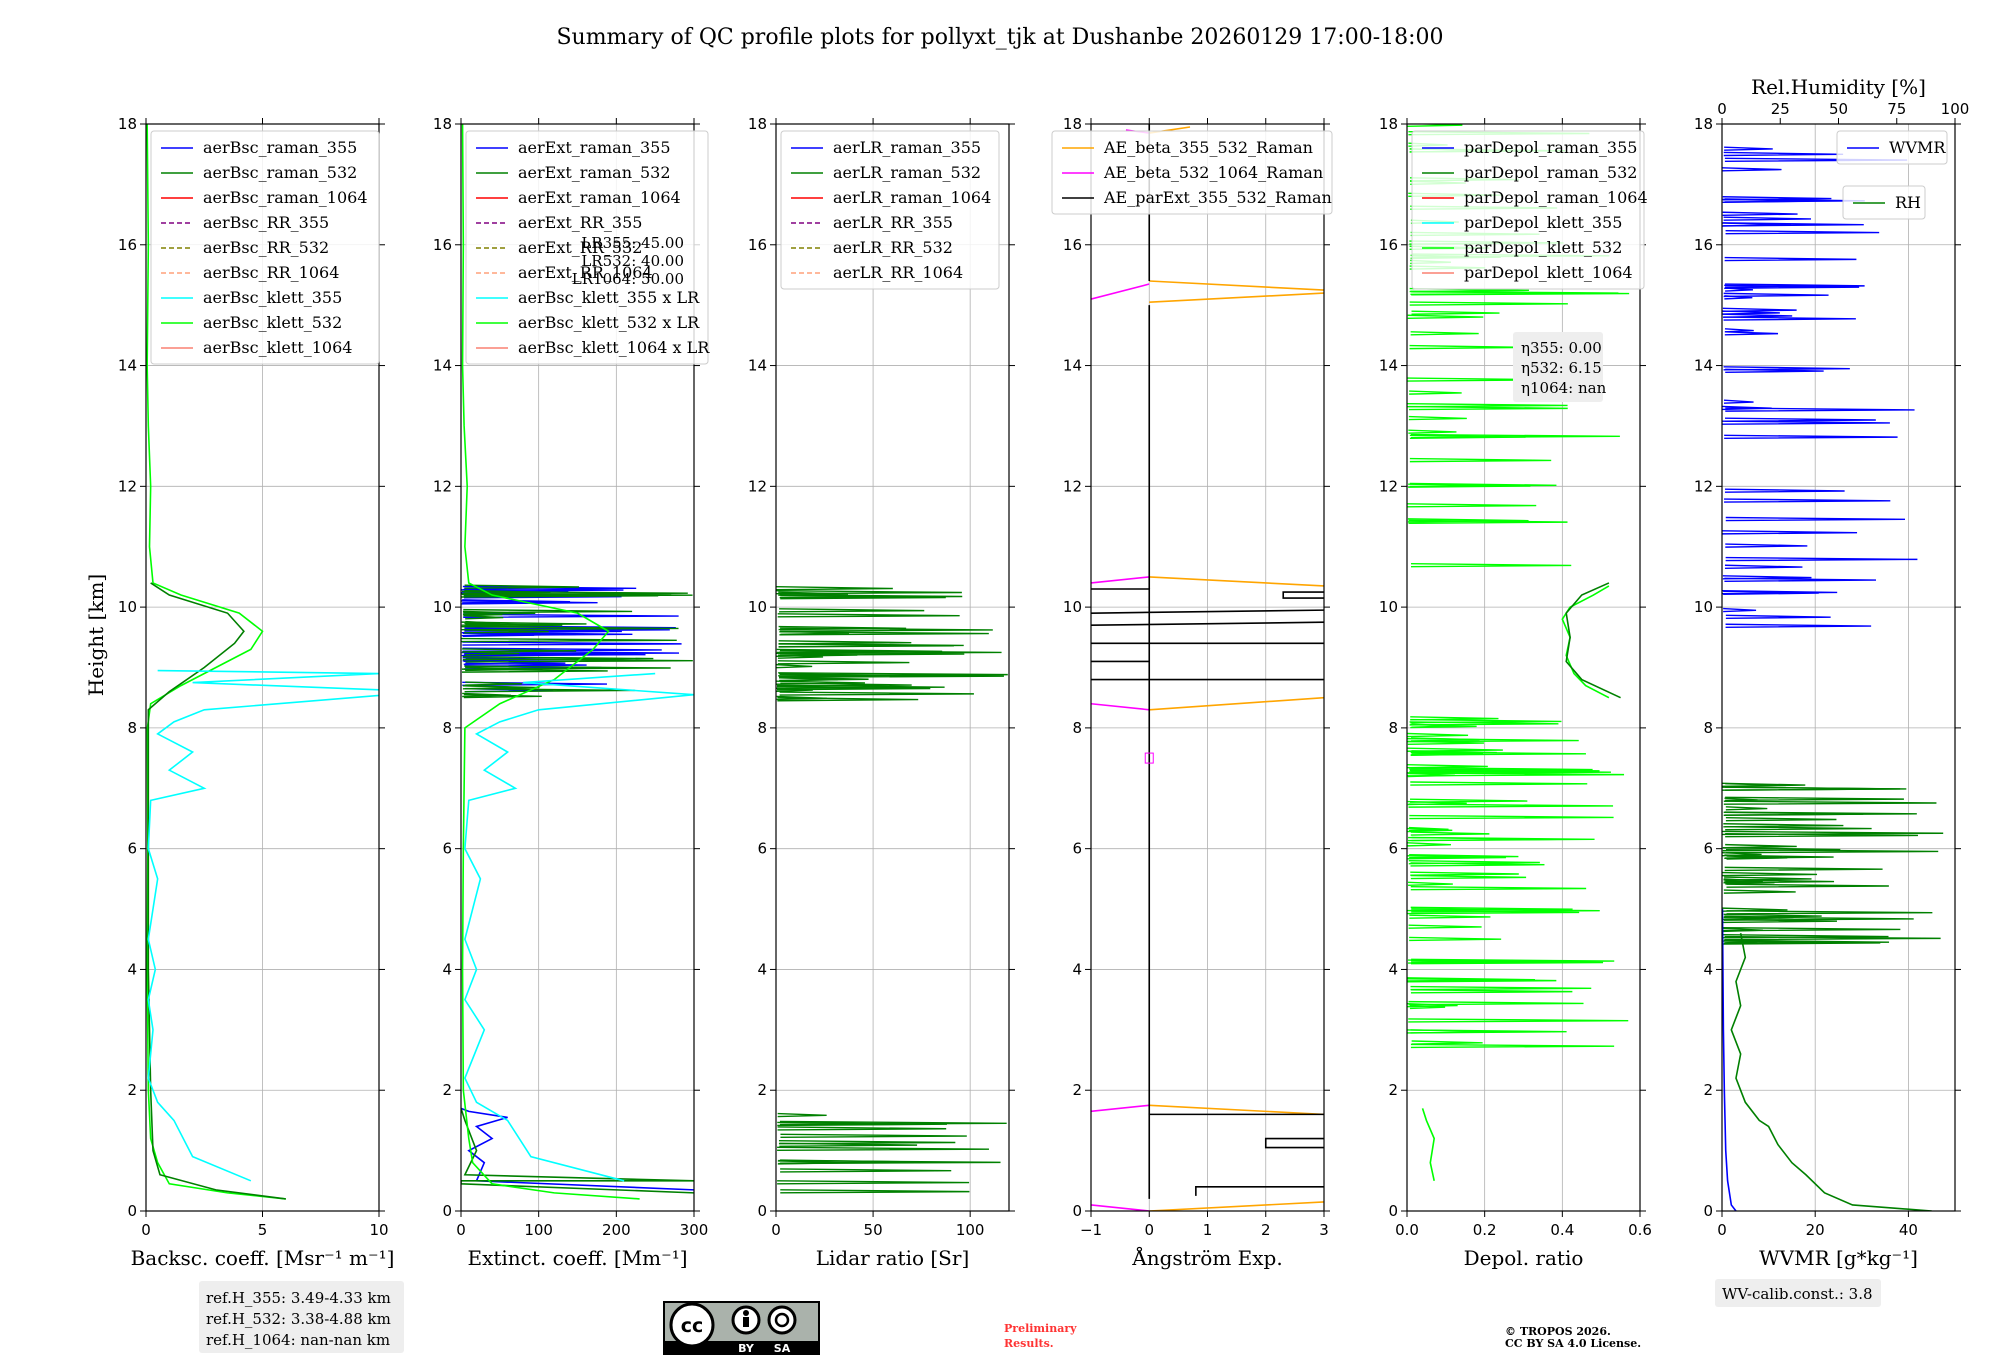 The image size is (2000, 1360). What do you see at coordinates (1908, 202) in the screenshot?
I see `legend-label: RH` at bounding box center [1908, 202].